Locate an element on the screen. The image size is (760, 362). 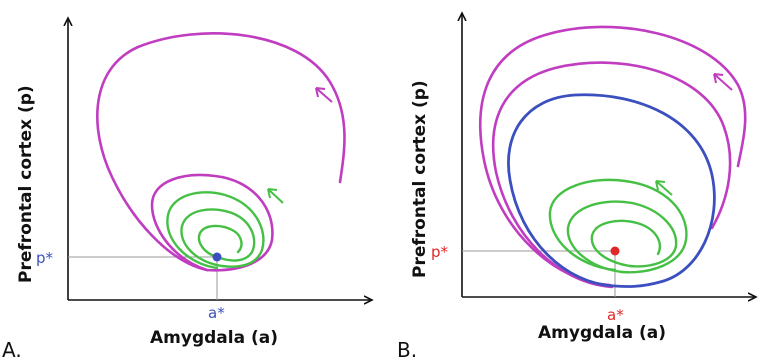
green-direction-arrow-a is located at coordinates (275, 196).